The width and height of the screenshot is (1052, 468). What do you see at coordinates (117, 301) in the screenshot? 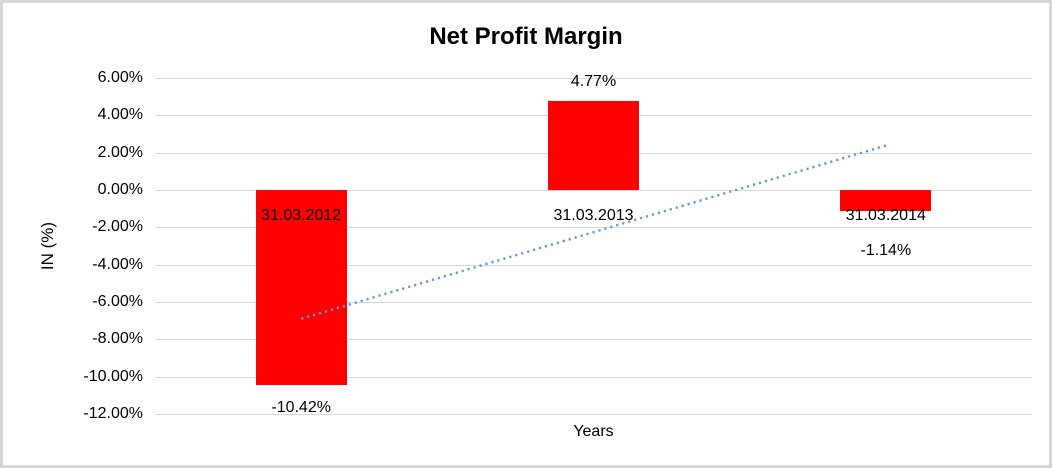
I see `y-axis-tick-label: -6.00%` at bounding box center [117, 301].